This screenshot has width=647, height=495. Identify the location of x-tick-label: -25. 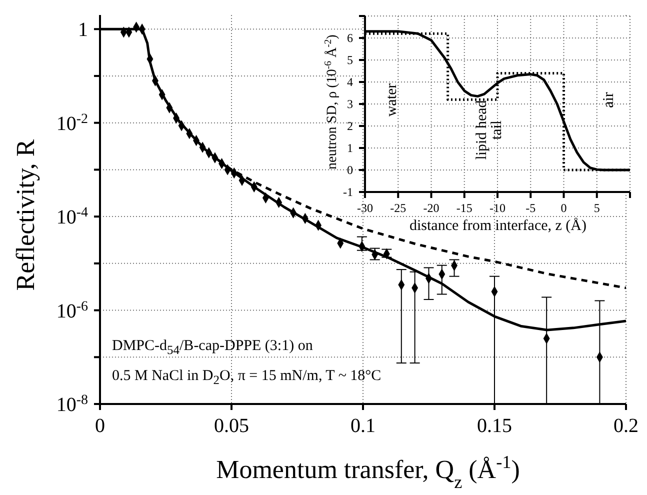
(398, 208).